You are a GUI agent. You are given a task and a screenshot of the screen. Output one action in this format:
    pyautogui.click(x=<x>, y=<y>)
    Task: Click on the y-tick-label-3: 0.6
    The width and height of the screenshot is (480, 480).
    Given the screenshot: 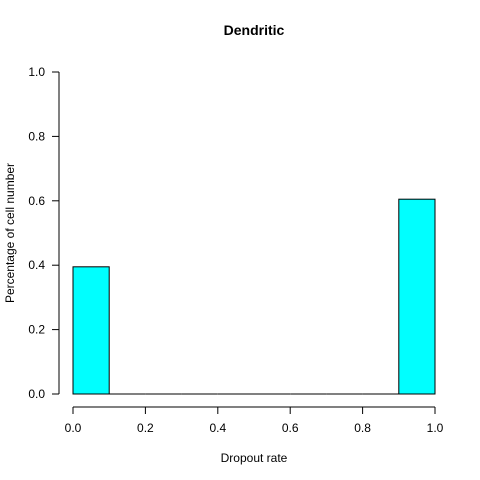 What is the action you would take?
    pyautogui.click(x=36, y=201)
    